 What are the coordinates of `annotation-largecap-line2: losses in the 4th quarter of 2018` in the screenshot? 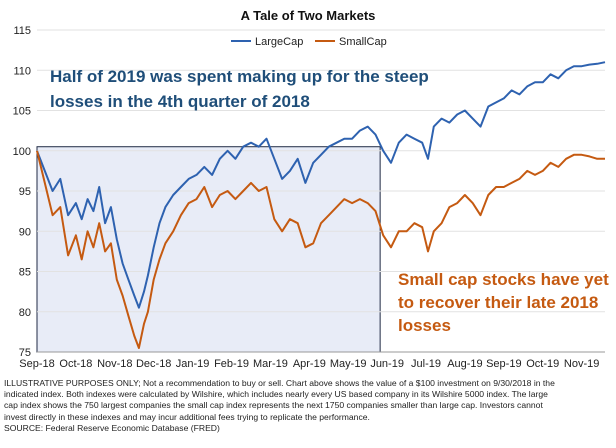 It's located at (180, 101).